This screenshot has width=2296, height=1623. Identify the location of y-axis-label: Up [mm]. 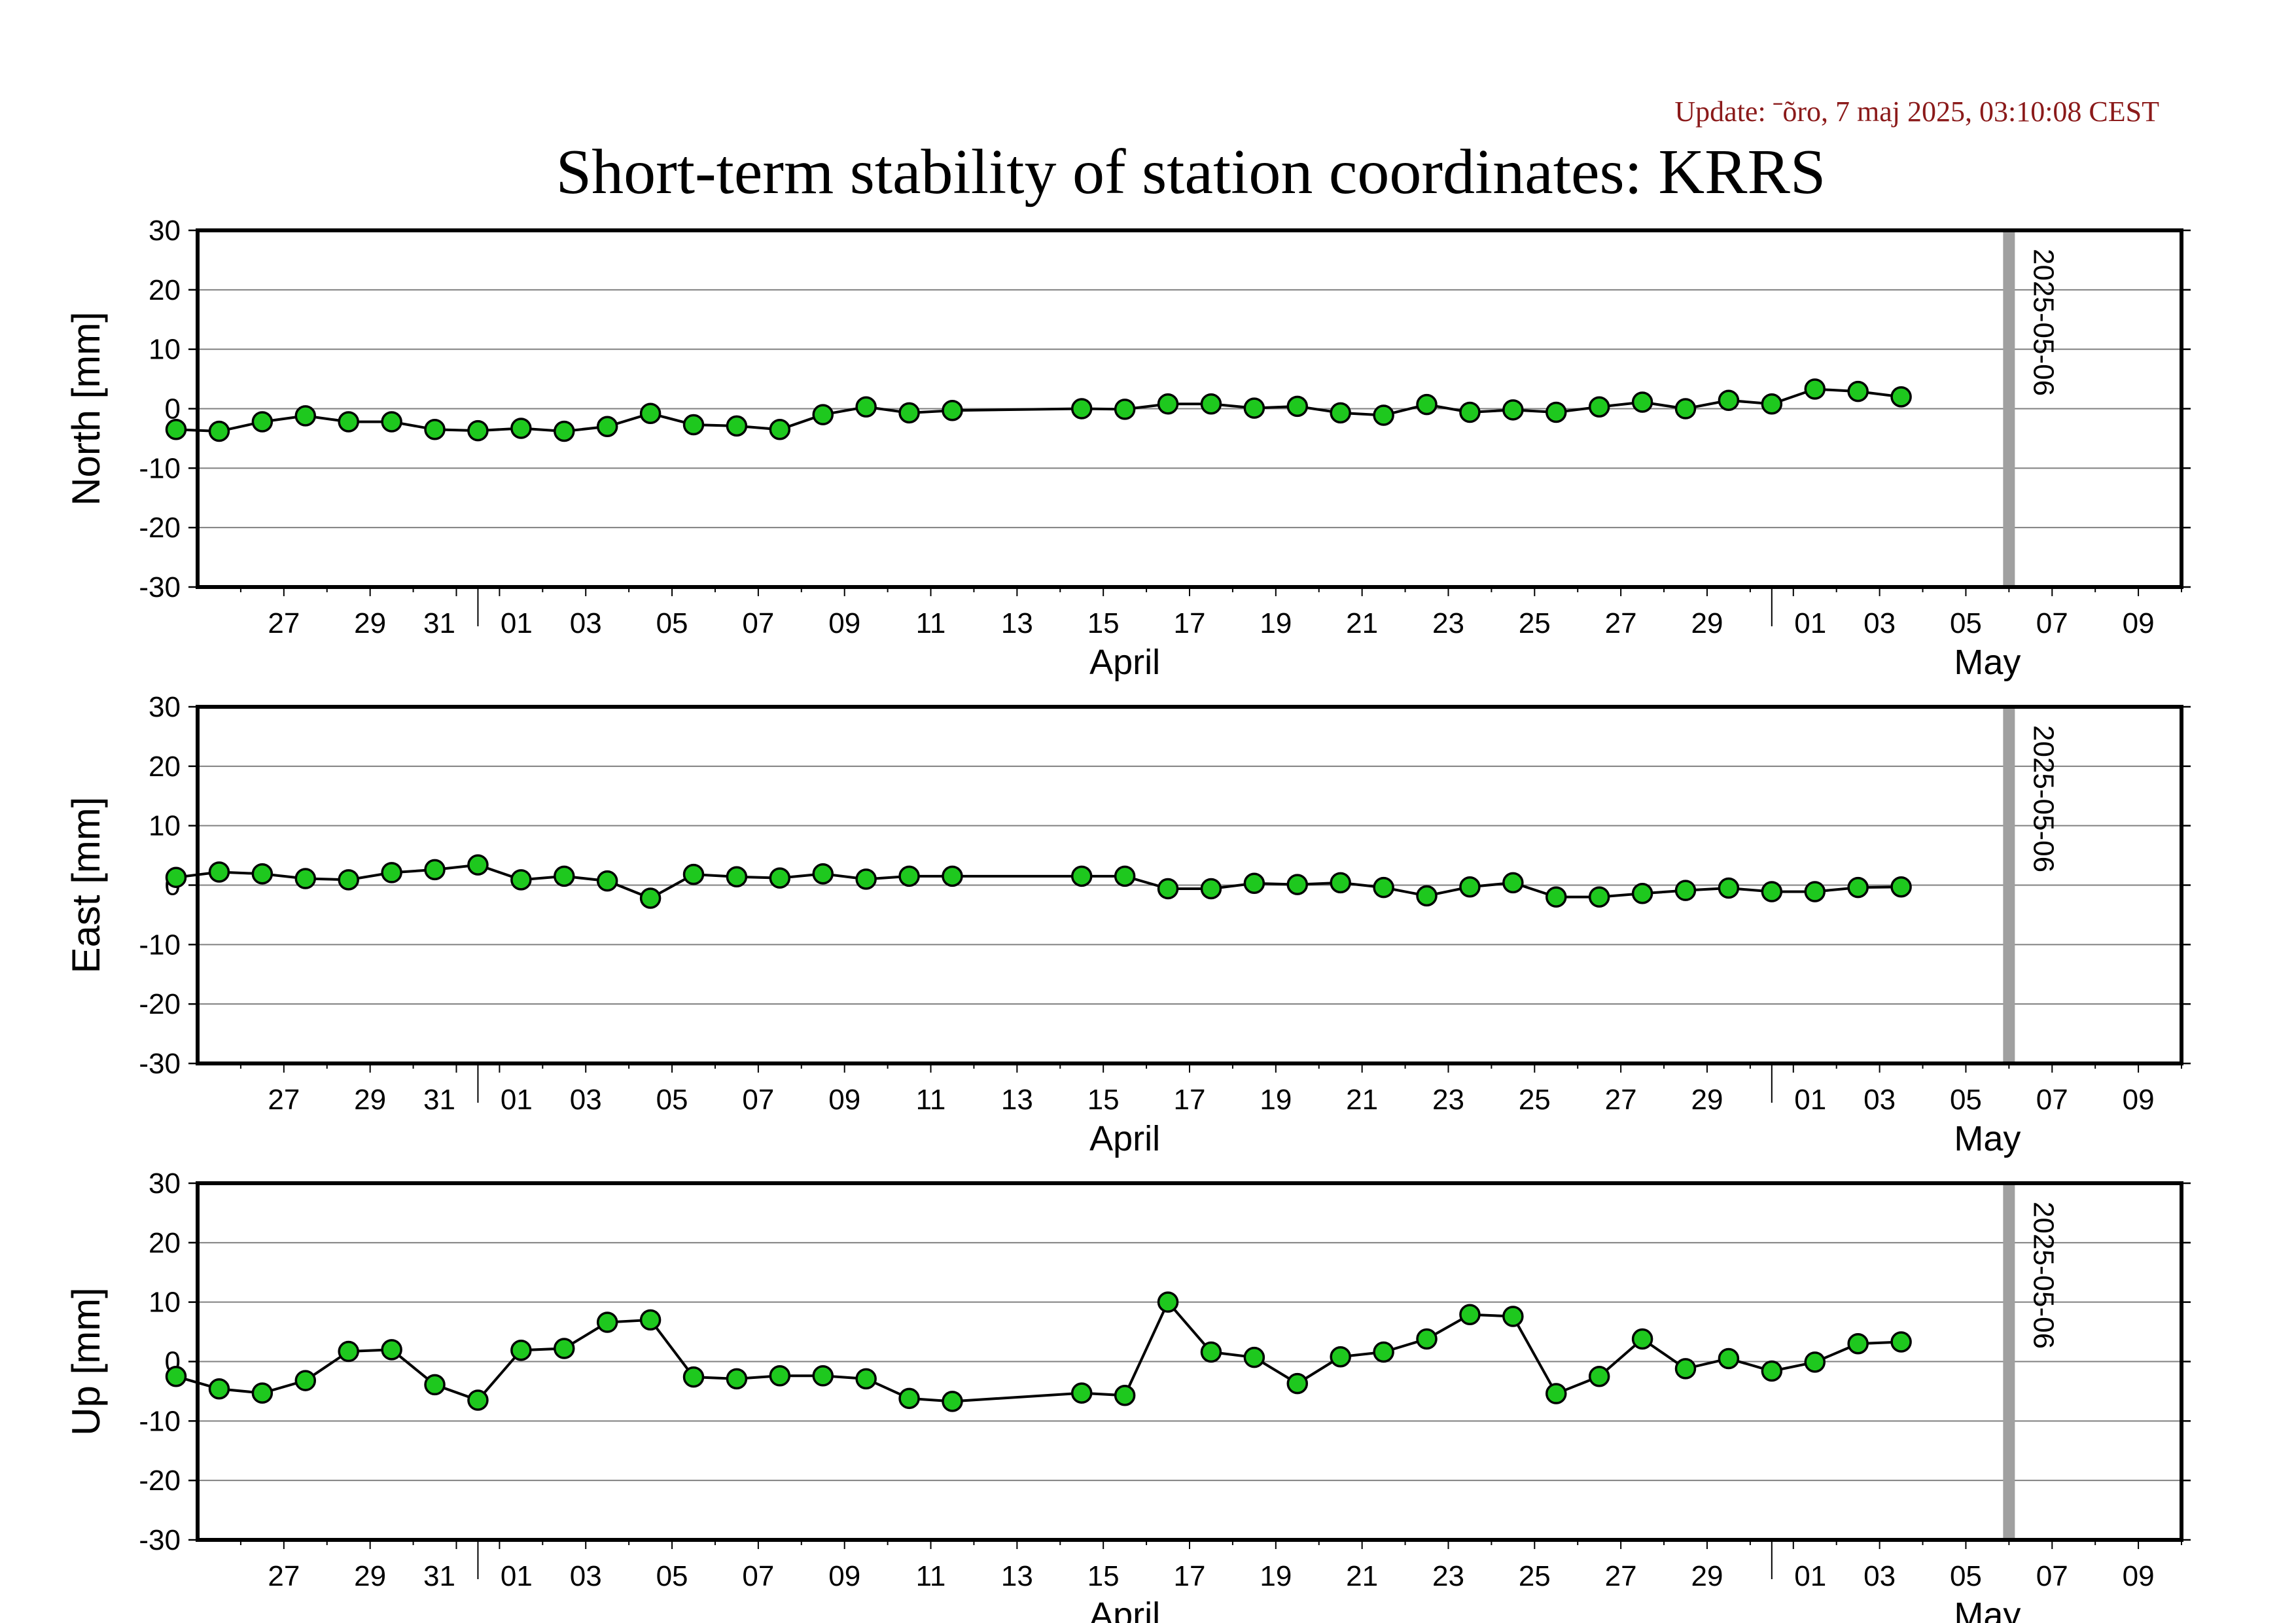
(86, 1361).